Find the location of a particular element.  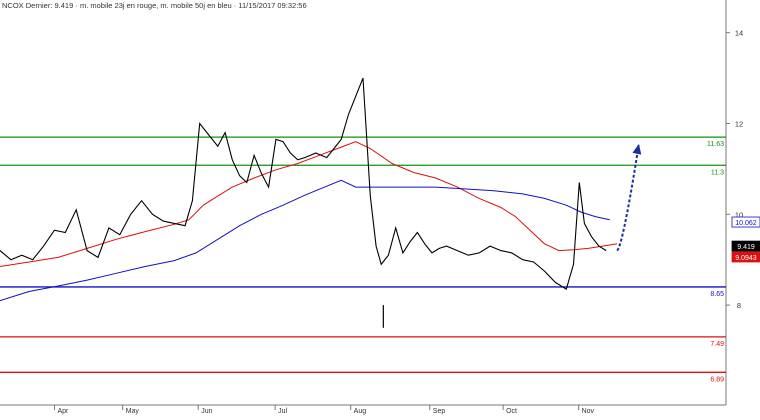

x-tick-label-1: May is located at coordinates (133, 411).